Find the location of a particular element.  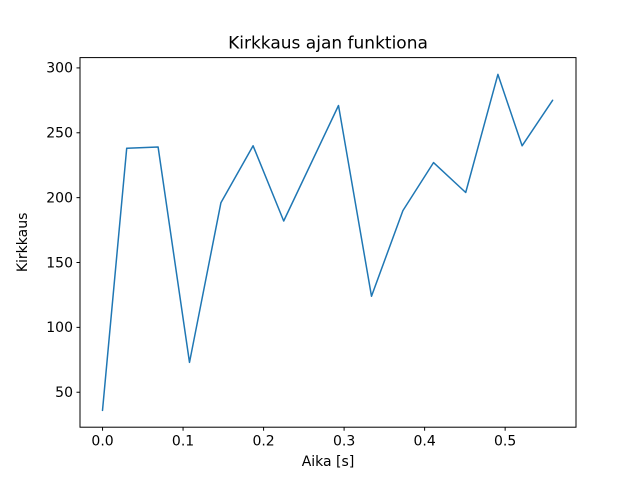

y-tick-label: 100 is located at coordinates (59, 328).